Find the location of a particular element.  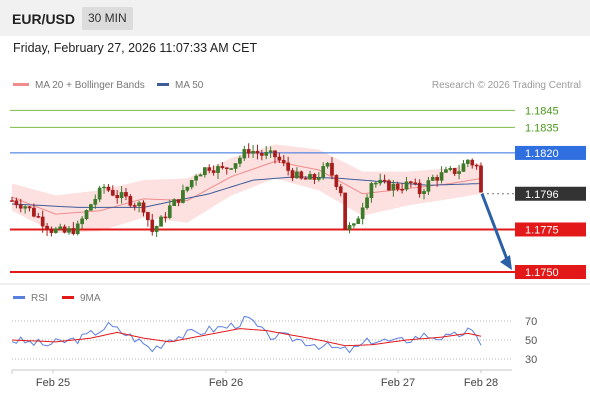

level-label-1.1750: 1.1750 is located at coordinates (542, 273).